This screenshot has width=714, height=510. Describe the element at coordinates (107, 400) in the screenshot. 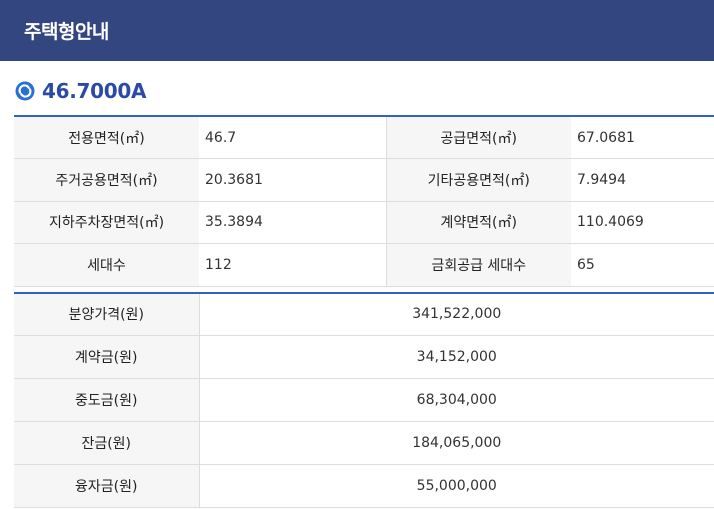

I see `interim-payment-label: 중도금(원)` at that location.